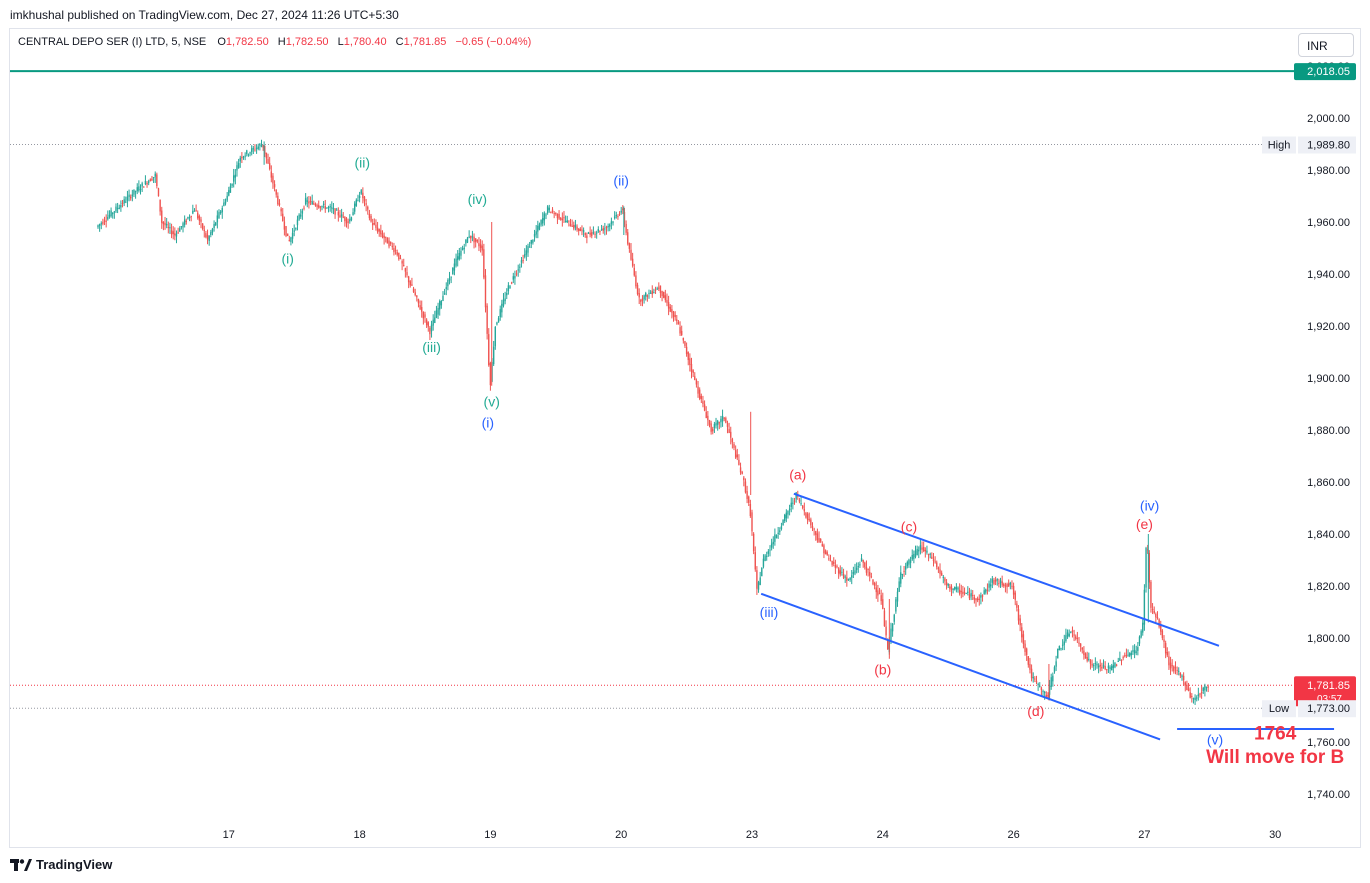 This screenshot has width=1370, height=883. Describe the element at coordinates (112, 42) in the screenshot. I see `symbol-label: CENTRAL DEPO SER (I) LTD, 5, NSE` at that location.